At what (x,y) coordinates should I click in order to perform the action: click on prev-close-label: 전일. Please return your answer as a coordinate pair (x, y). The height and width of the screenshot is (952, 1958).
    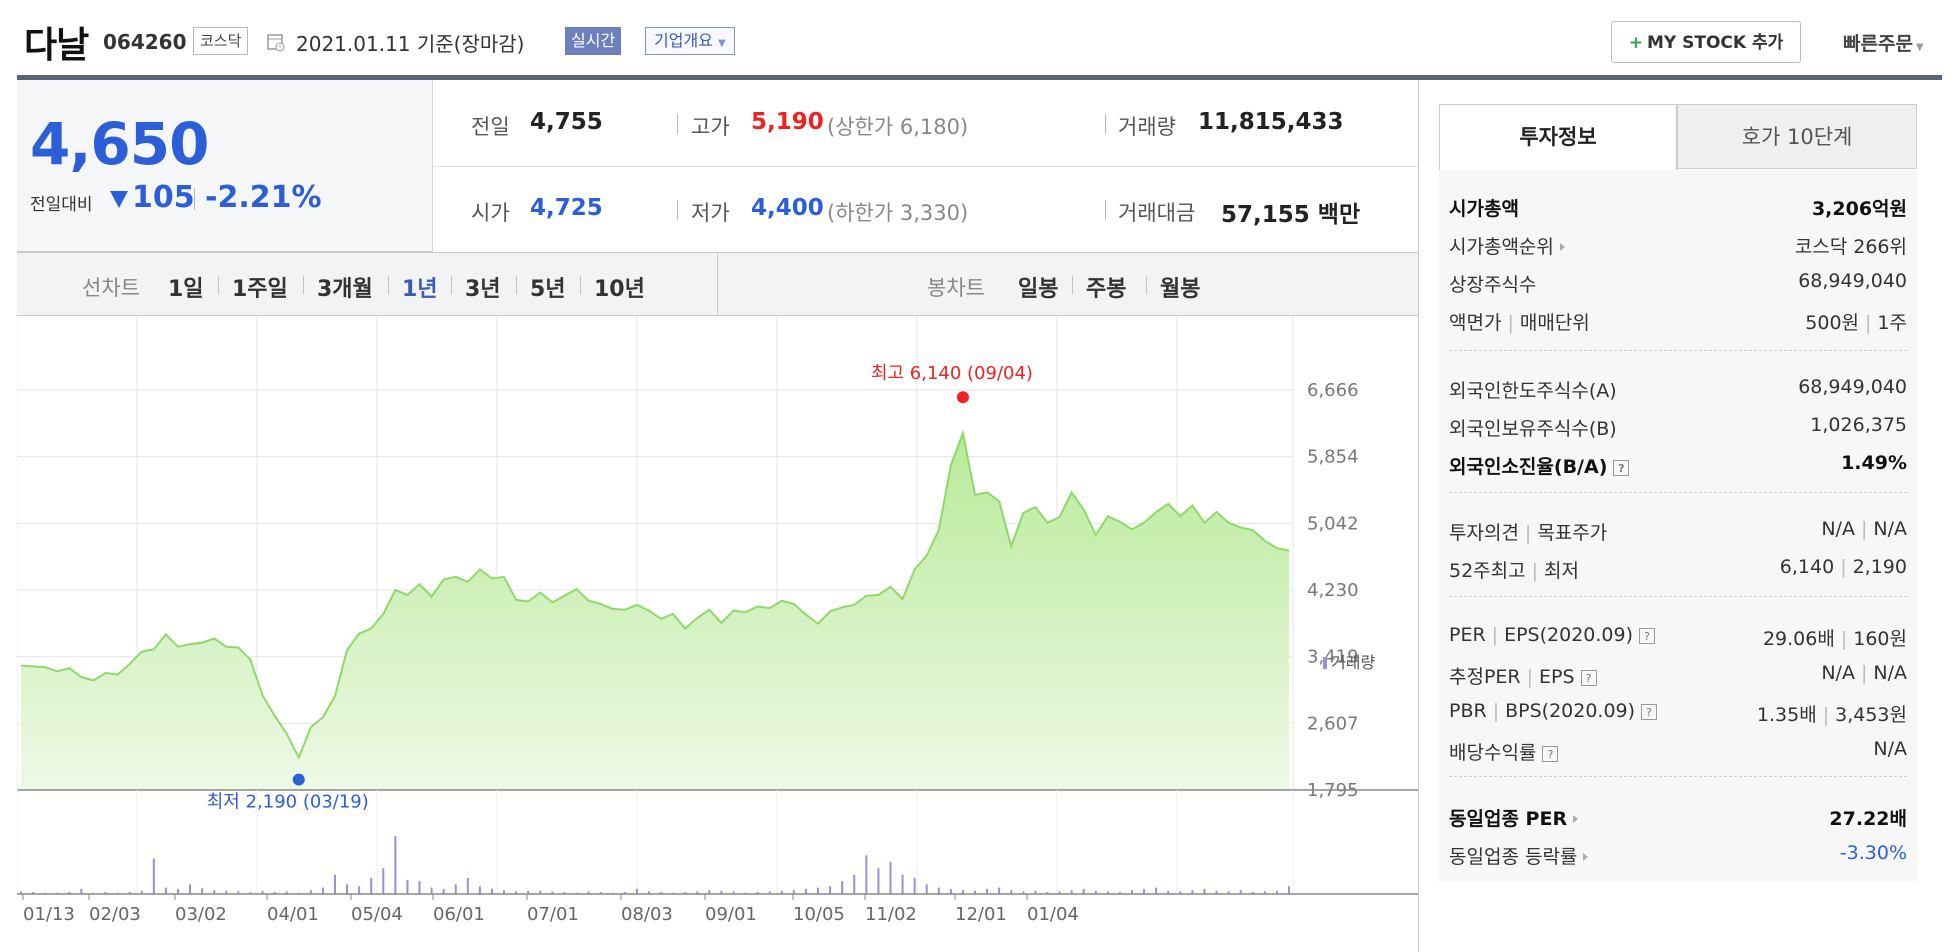
    Looking at the image, I should click on (490, 127).